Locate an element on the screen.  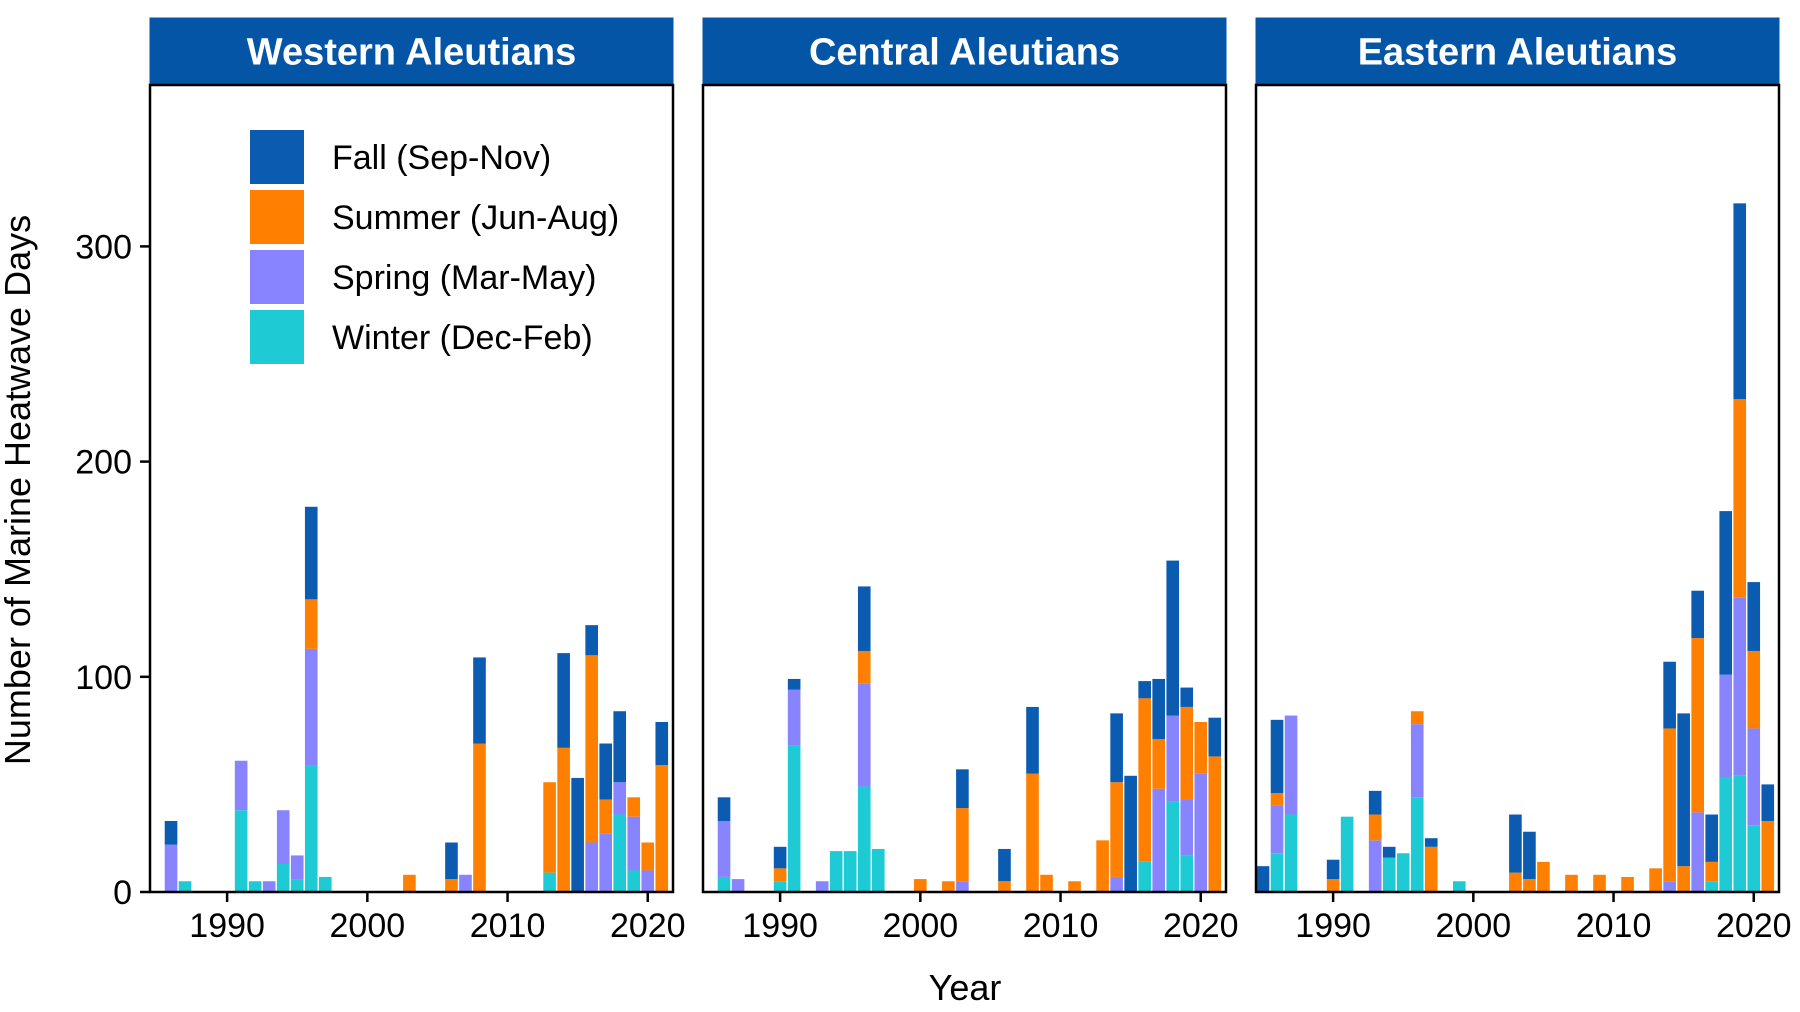
bar-fall-2006 is located at coordinates (1004, 865).